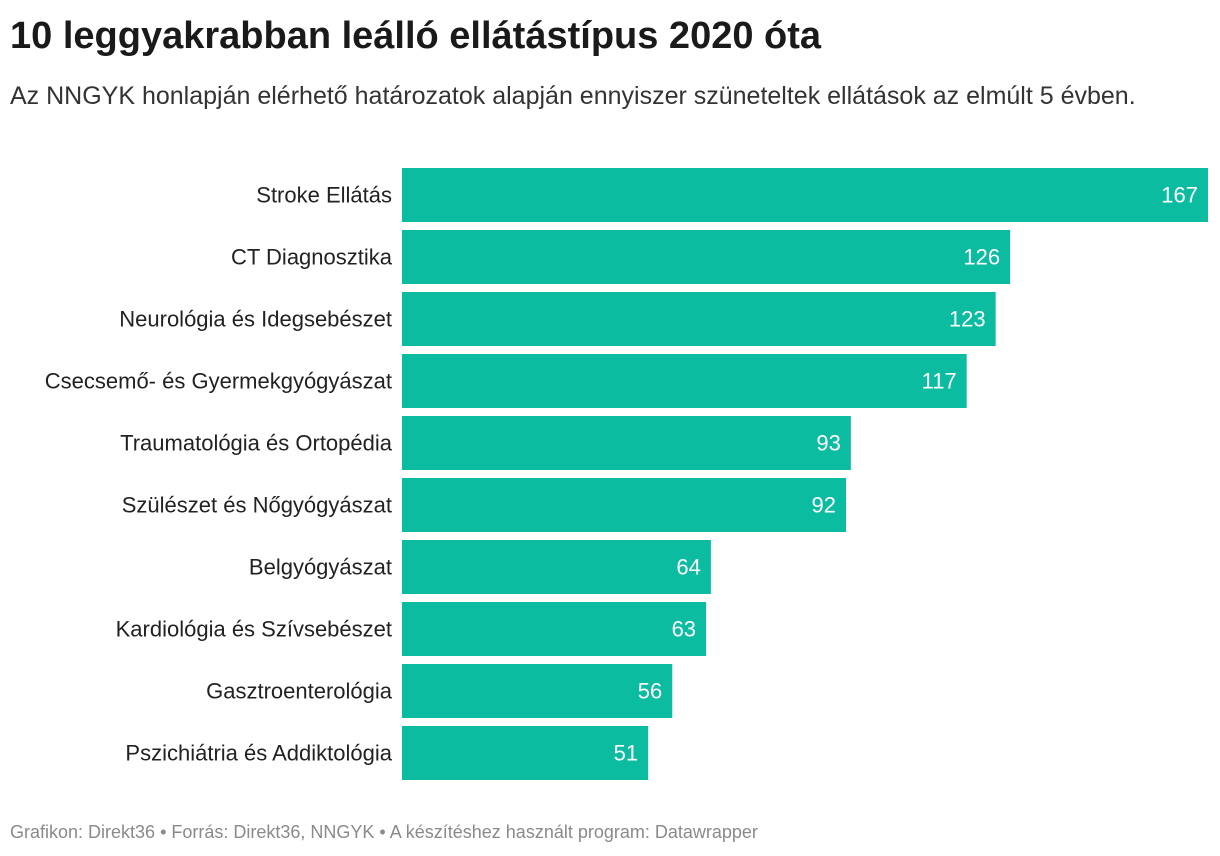  What do you see at coordinates (258, 753) in the screenshot?
I see `category-label: Pszichiátria és Addiktológia` at bounding box center [258, 753].